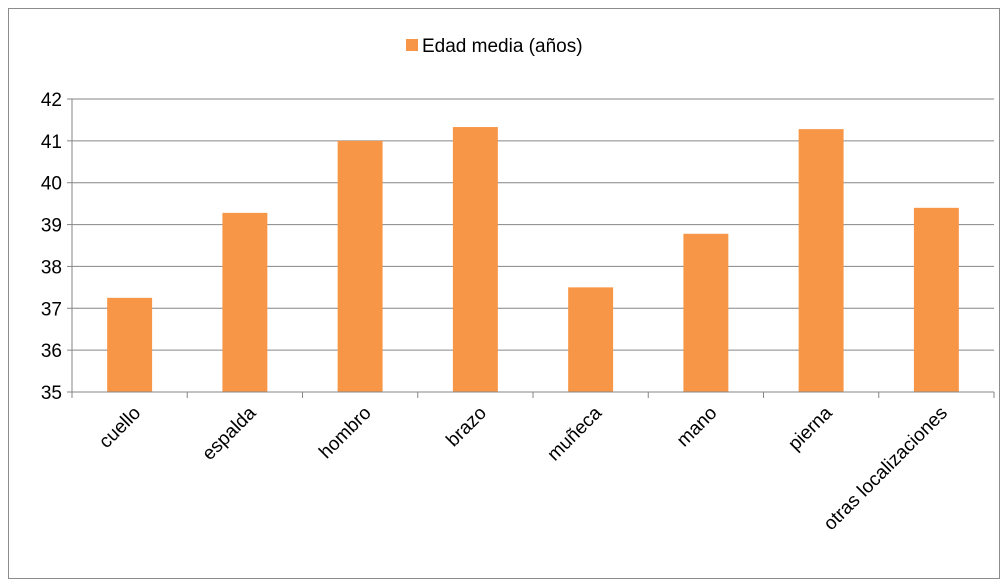  Describe the element at coordinates (51, 309) in the screenshot. I see `y-tick-label: 37` at that location.